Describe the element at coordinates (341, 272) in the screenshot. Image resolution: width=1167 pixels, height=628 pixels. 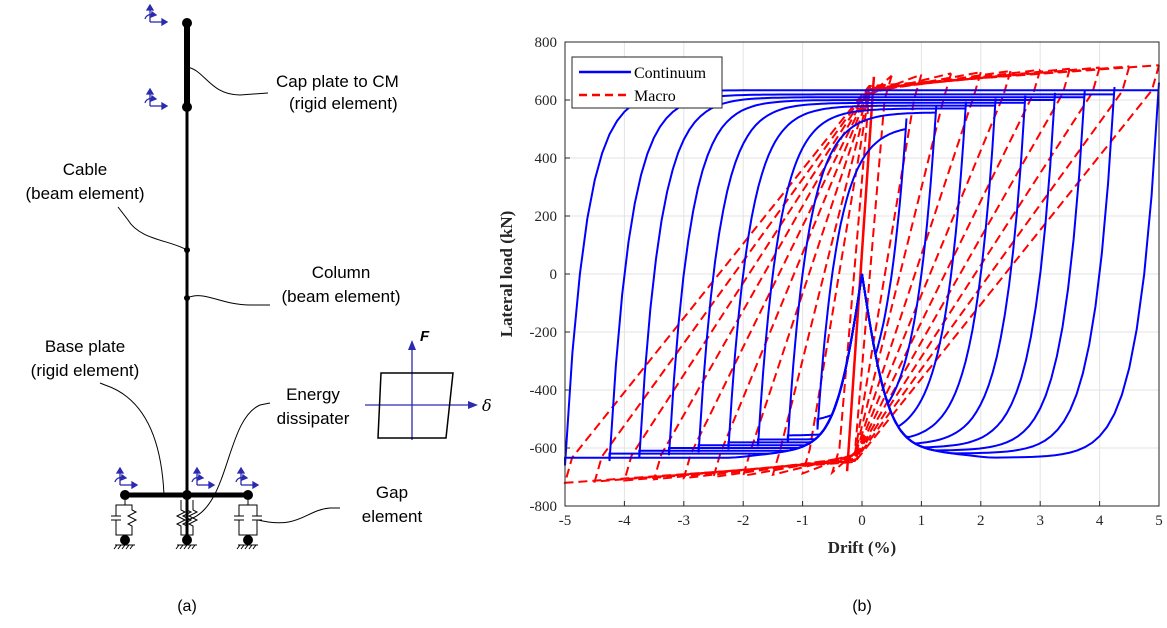
I see `label-column-1: Column` at that location.